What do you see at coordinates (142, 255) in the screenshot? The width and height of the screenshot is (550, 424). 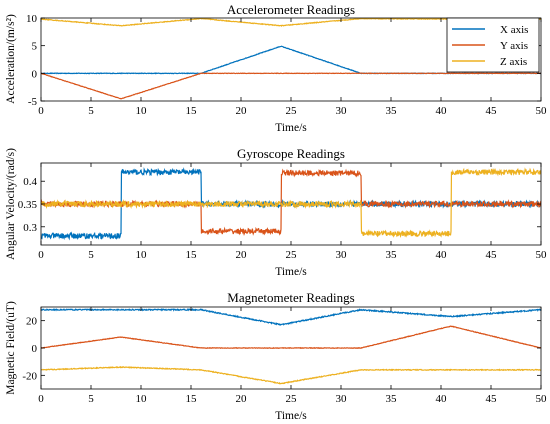 I see `gyroscope-xtick-label: 10` at bounding box center [142, 255].